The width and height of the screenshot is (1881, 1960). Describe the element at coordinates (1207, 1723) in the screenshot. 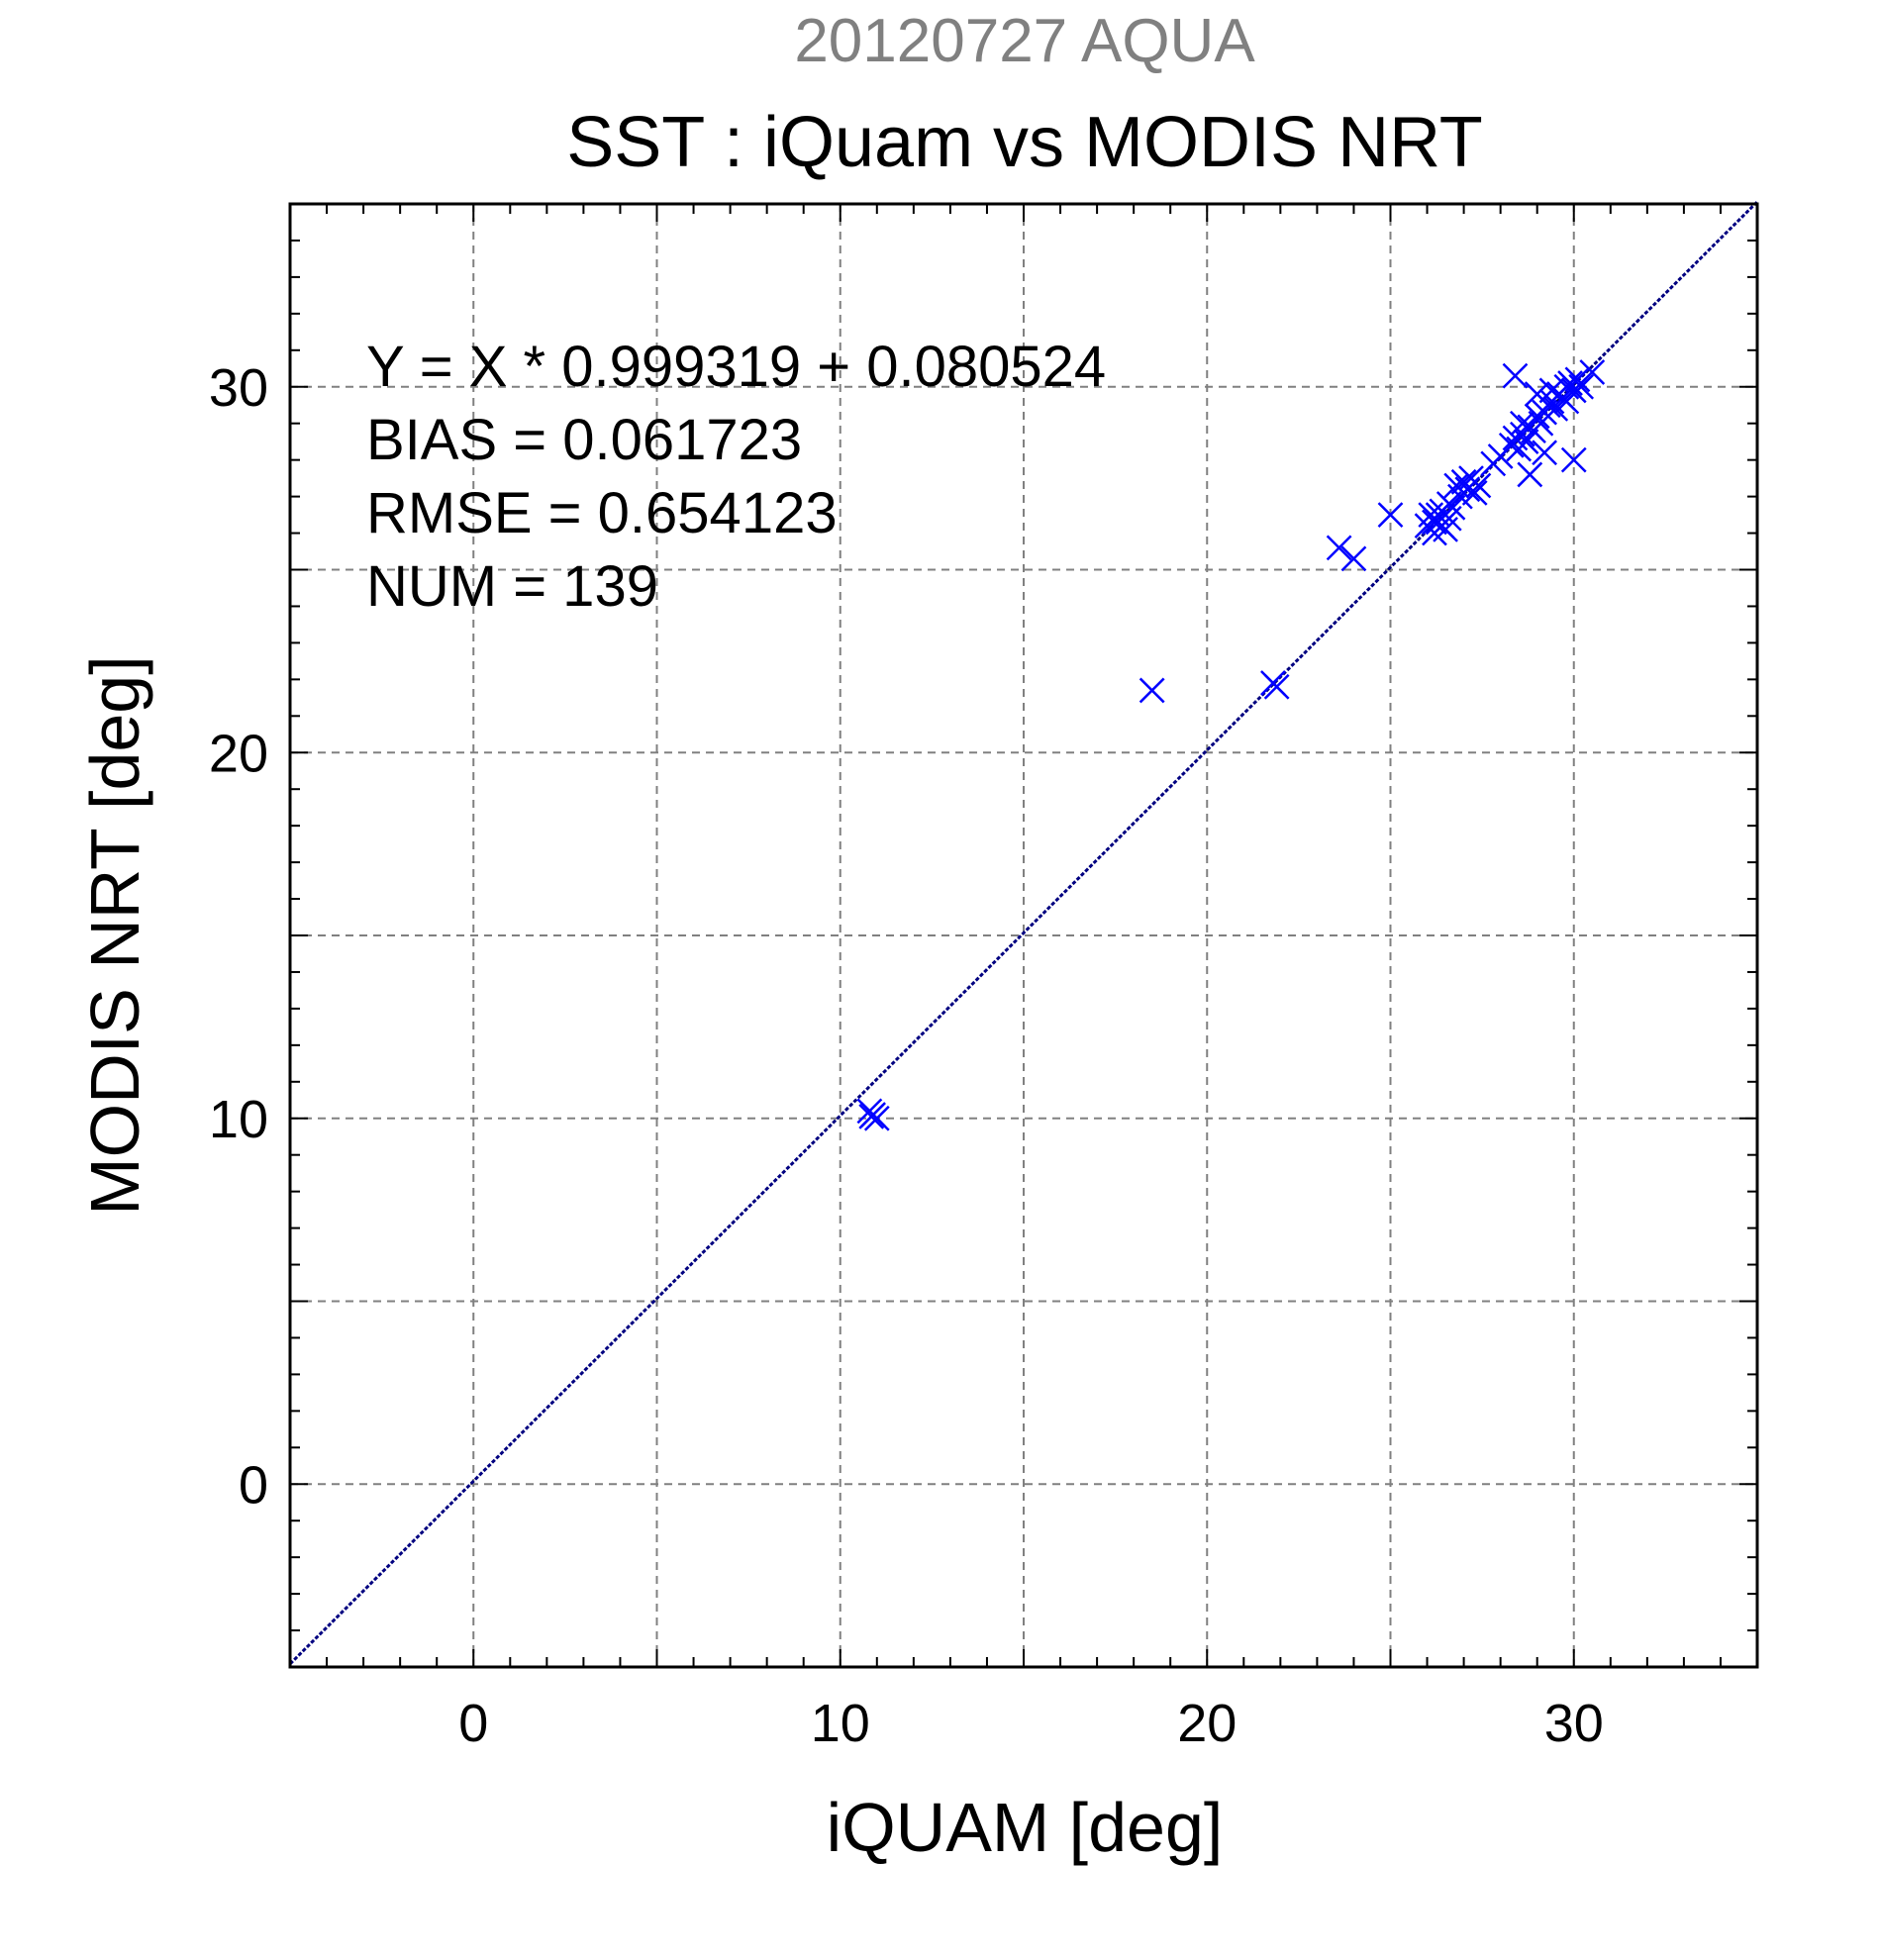

I see `x-tick-label: 20` at that location.